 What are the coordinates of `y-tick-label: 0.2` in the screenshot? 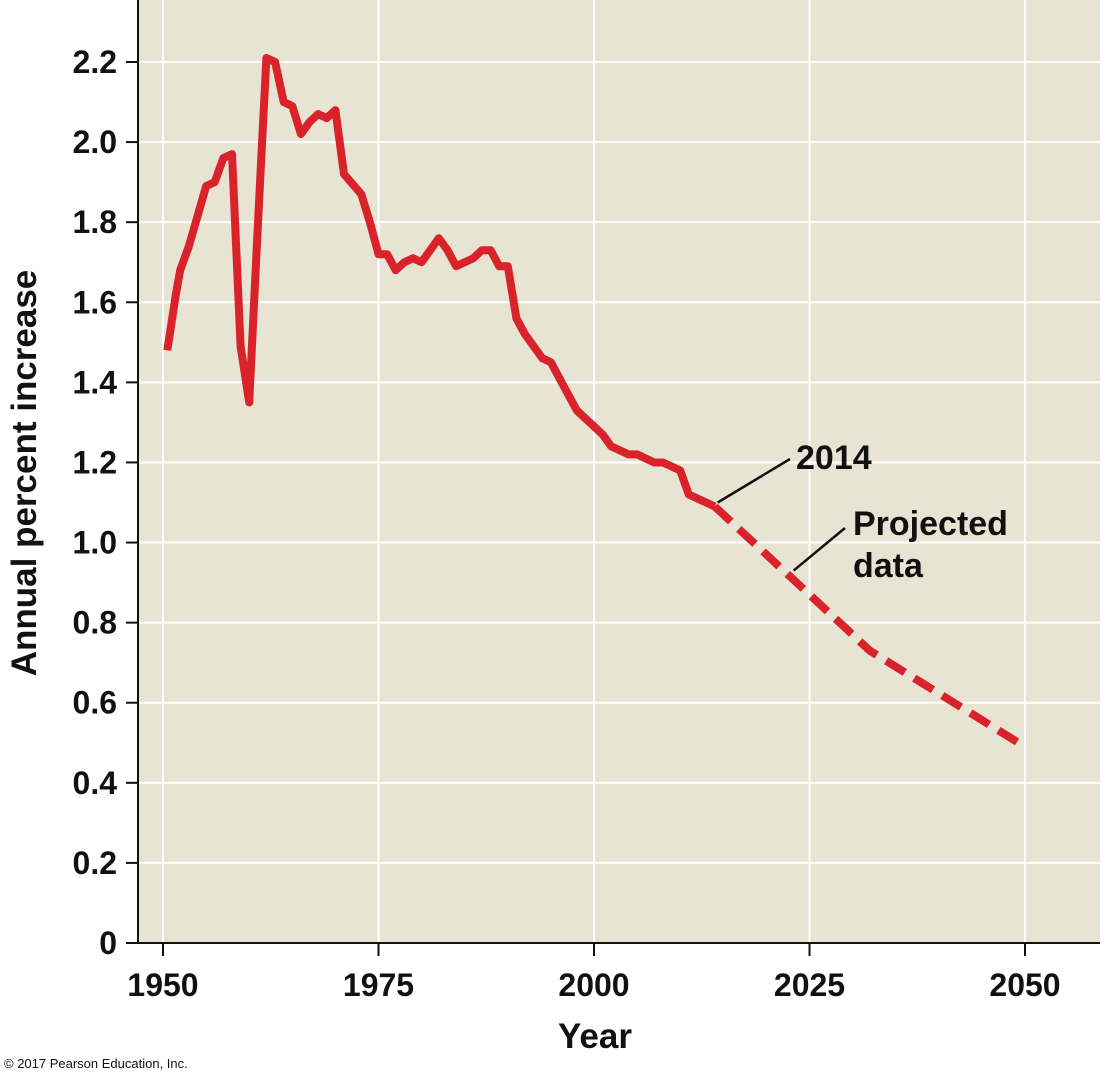 It's located at (95, 863).